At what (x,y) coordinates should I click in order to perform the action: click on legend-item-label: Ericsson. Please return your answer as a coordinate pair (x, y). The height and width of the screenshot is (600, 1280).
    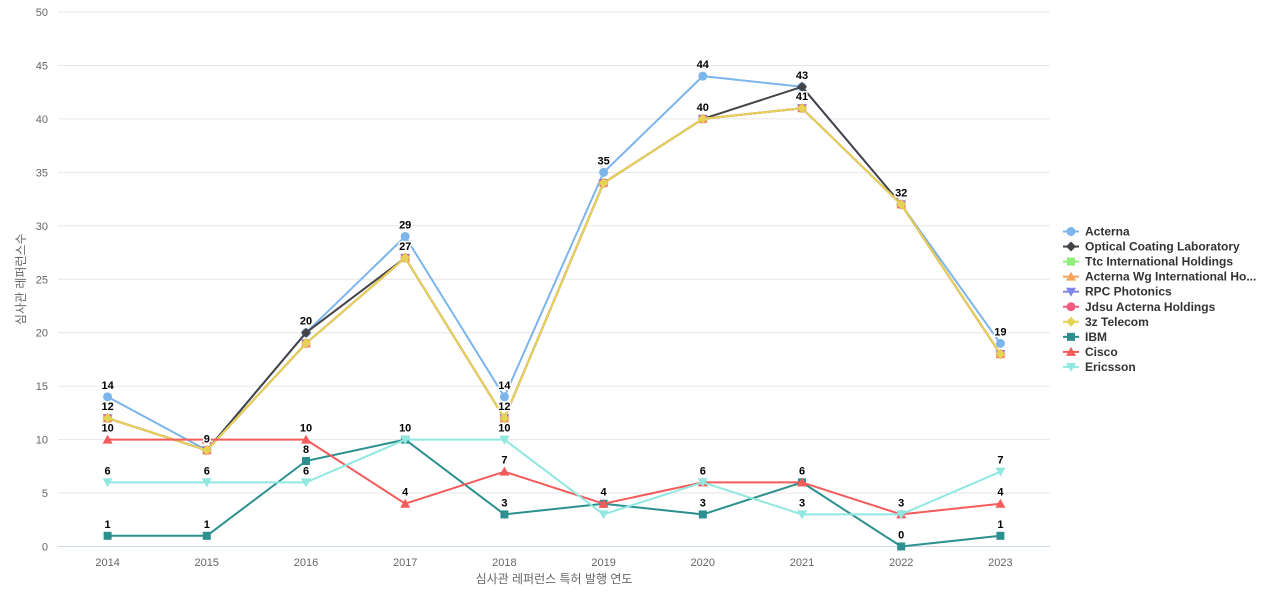
    Looking at the image, I should click on (1110, 367).